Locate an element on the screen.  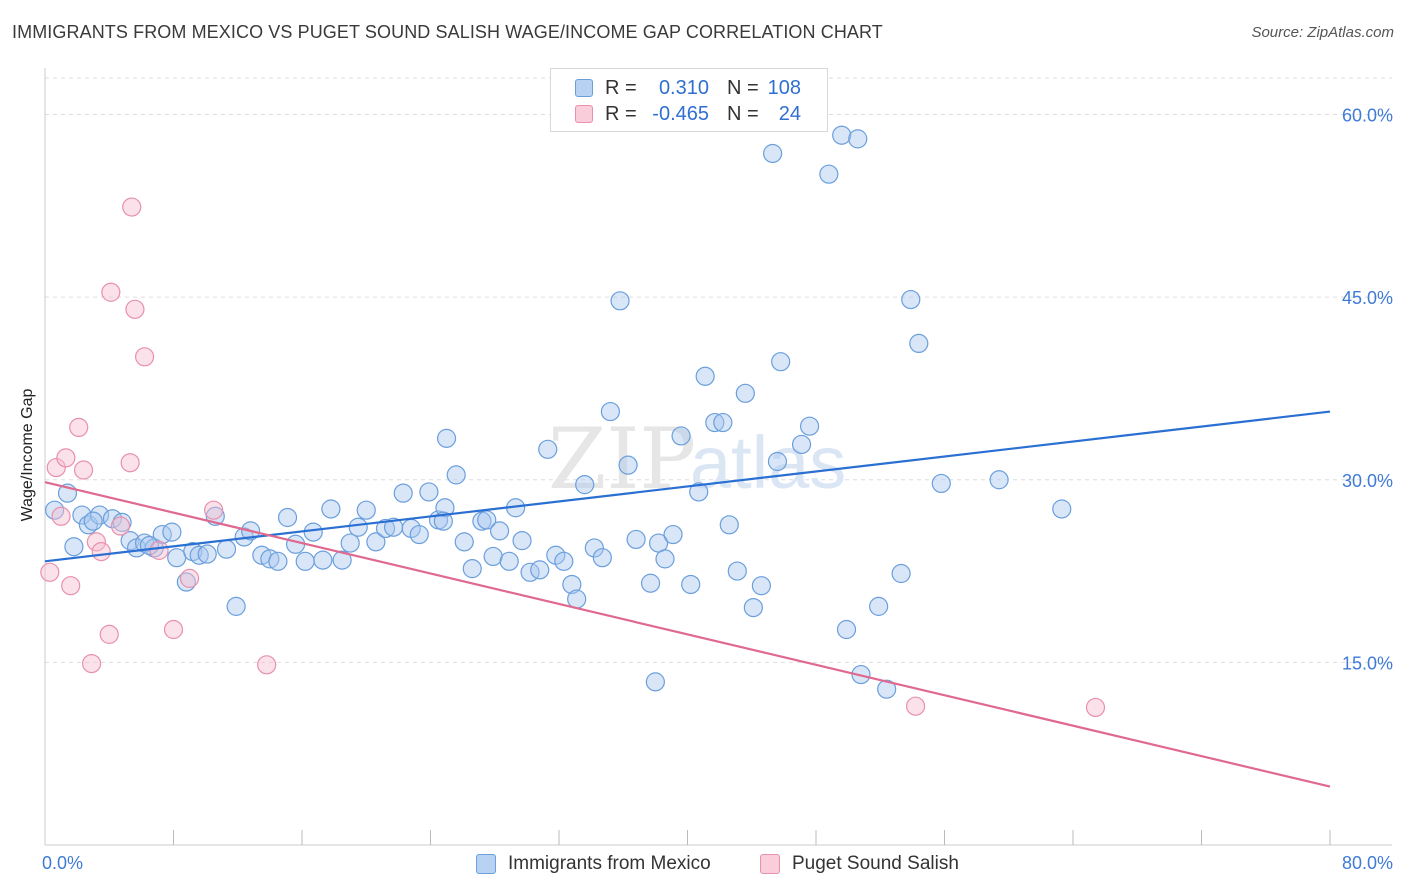
n-value-salish: 24 is located at coordinates (789, 113).